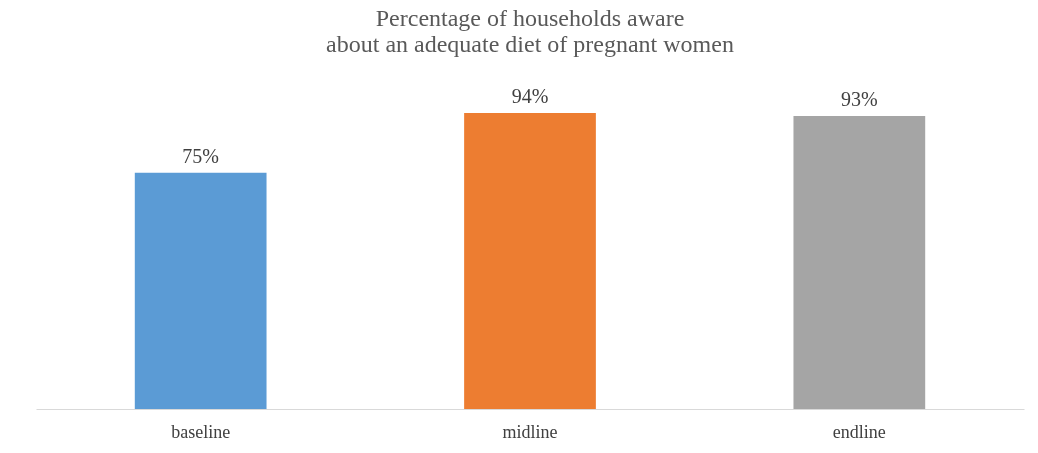  I want to click on x-tick-label: baseline, so click(201, 431).